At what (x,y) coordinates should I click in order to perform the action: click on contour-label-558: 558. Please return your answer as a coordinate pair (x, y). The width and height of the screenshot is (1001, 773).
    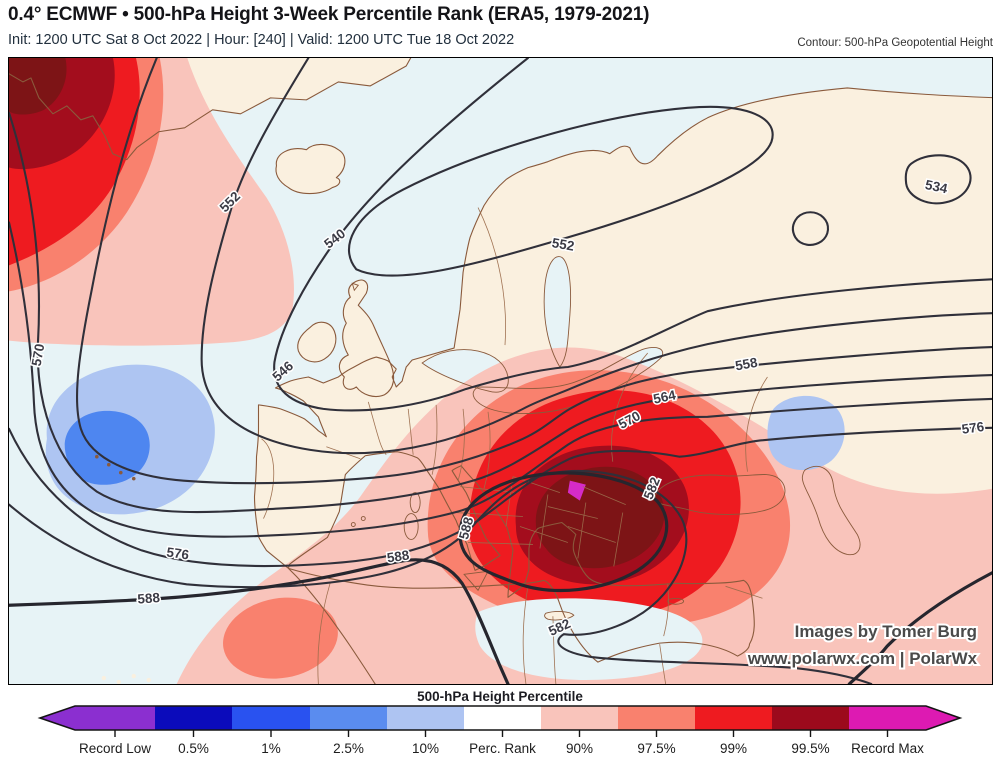
    Looking at the image, I should click on (746, 364).